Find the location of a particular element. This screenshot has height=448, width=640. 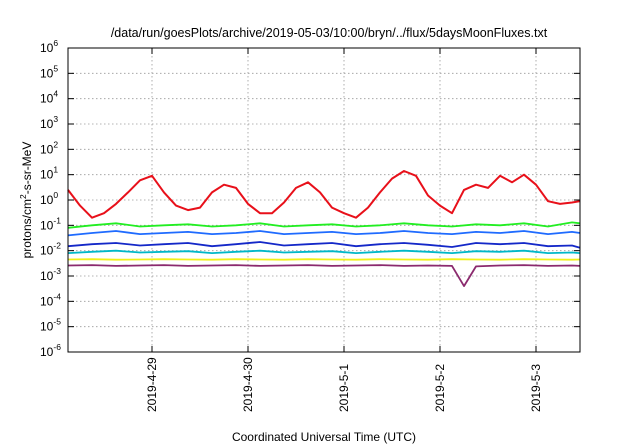

y-tick-label: 10⁻⁶ is located at coordinates (50, 350).